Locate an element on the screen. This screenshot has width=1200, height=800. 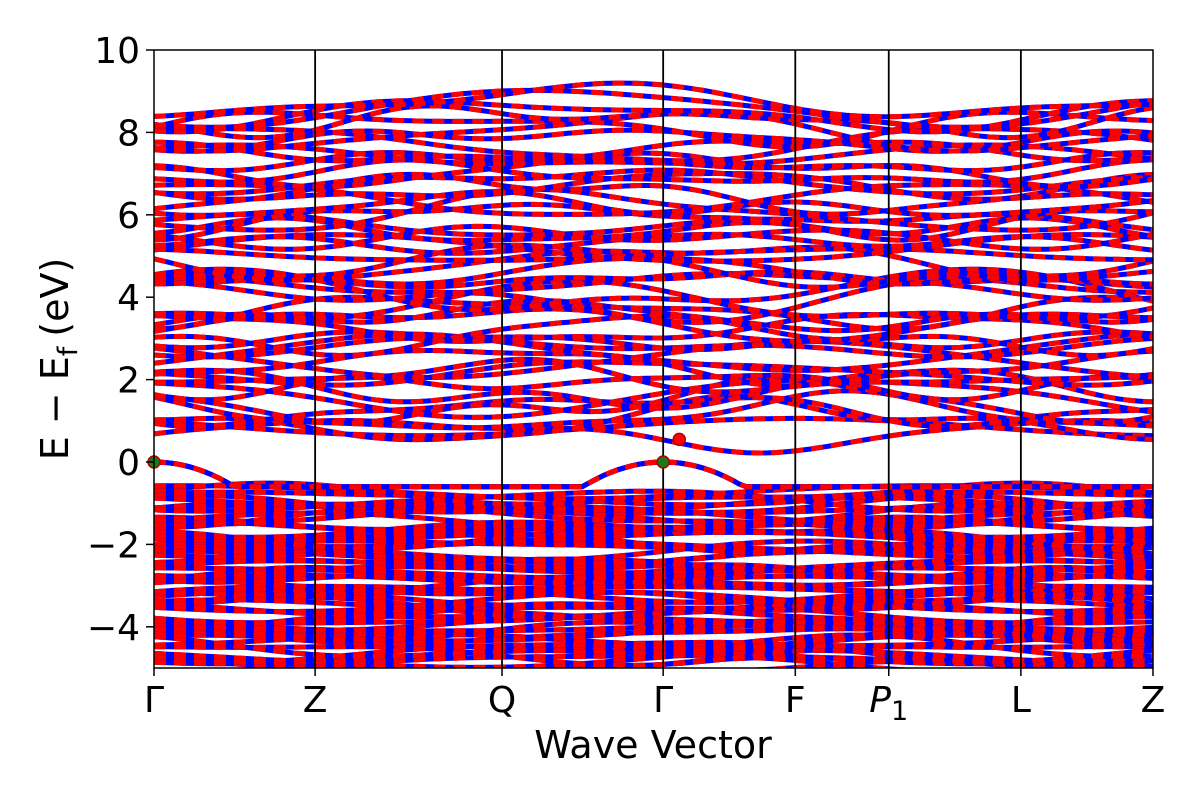
x-tick-label: P1 is located at coordinates (888, 703).